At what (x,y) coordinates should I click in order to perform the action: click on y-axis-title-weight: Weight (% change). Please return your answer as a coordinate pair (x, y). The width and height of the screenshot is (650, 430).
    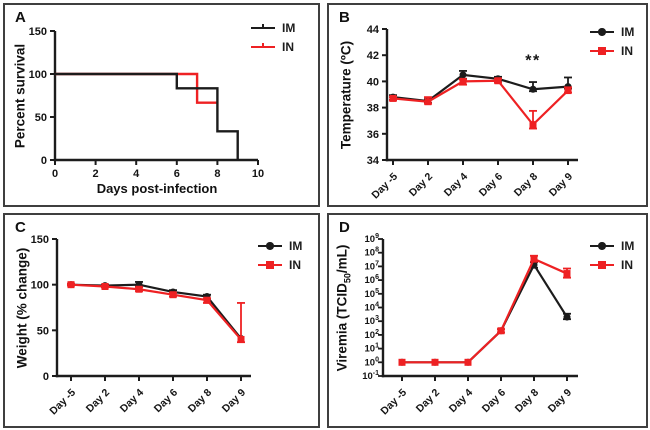
    Looking at the image, I should click on (22, 308).